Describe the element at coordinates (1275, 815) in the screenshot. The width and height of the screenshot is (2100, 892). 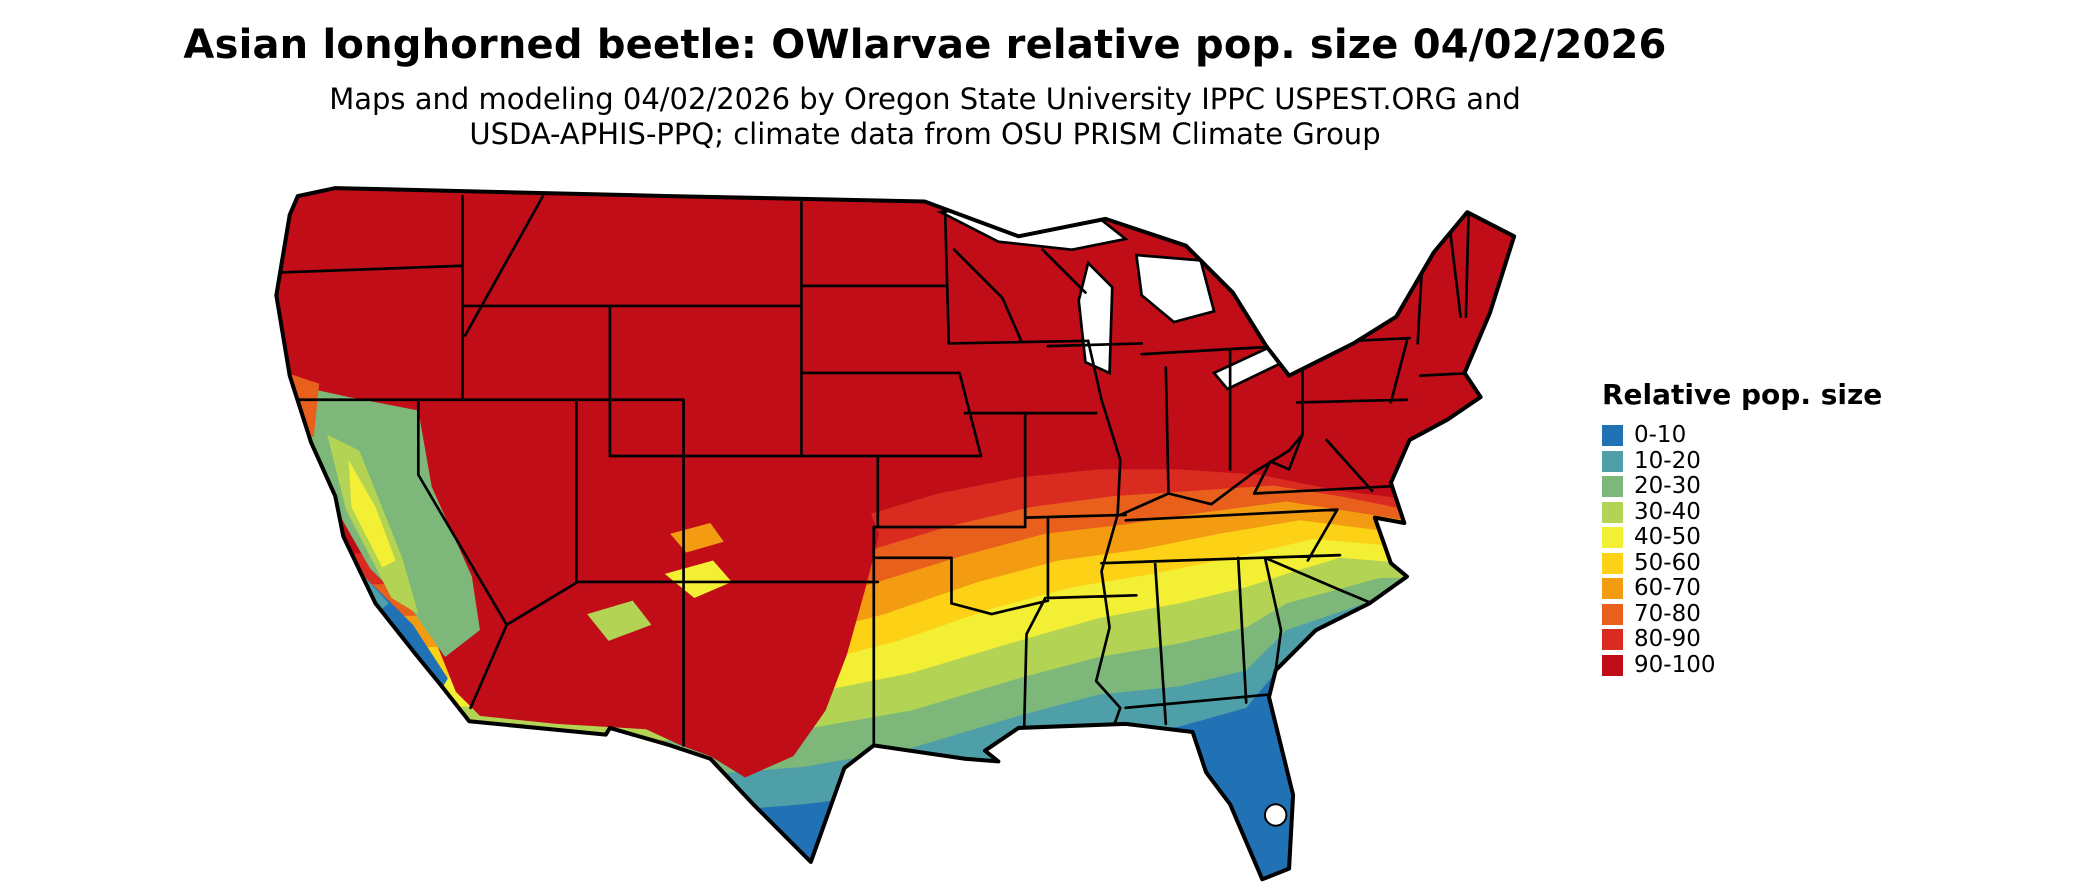
I see `lake-okeechobee` at that location.